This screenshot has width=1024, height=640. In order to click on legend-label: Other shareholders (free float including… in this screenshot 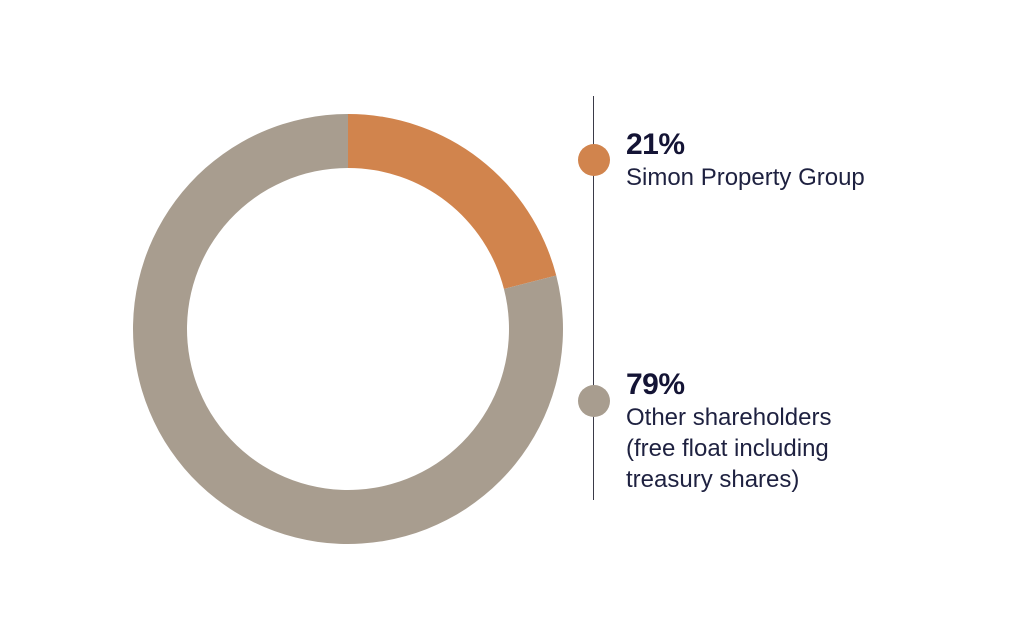, I will do `click(729, 448)`.